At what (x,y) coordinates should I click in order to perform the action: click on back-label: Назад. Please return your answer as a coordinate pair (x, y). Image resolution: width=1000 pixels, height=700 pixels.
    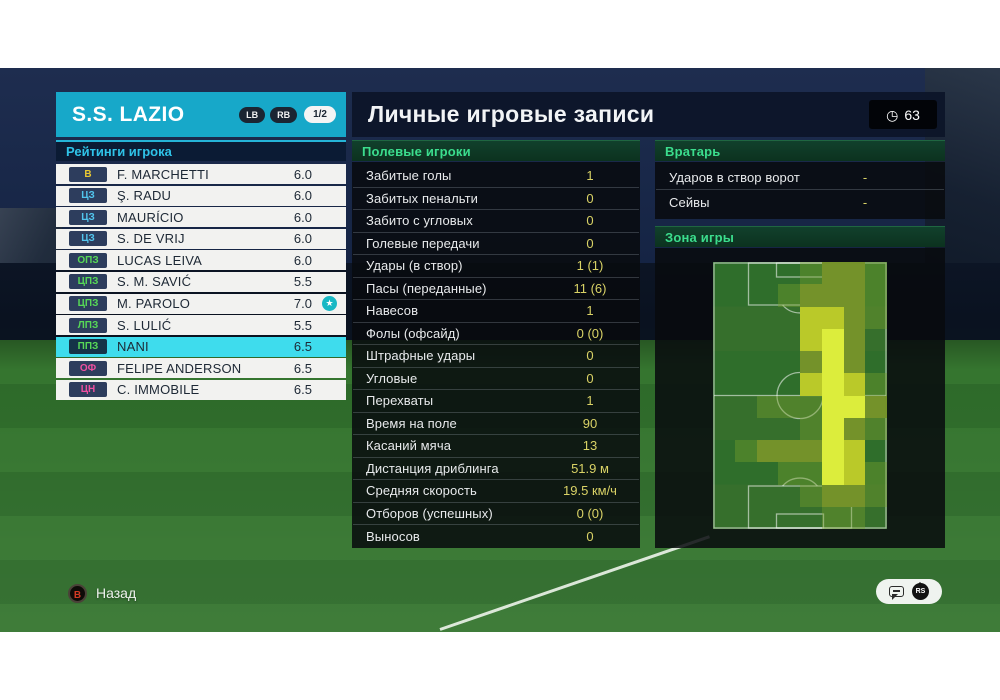
    Looking at the image, I should click on (116, 593).